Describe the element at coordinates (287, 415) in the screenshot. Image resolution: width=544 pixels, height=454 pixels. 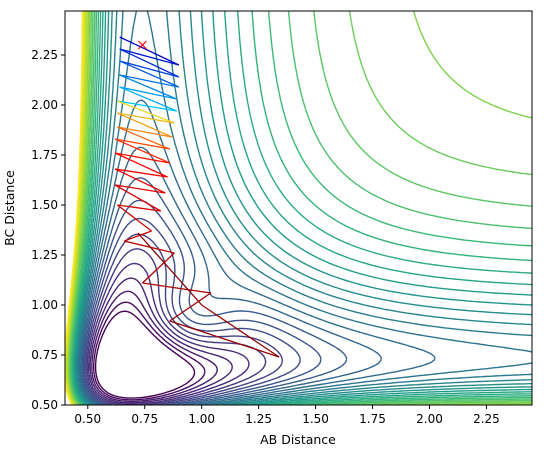
I see `x-axis: 0.50 0.75 1.00 1.25 1.50 1.75 2.00 2.25` at that location.